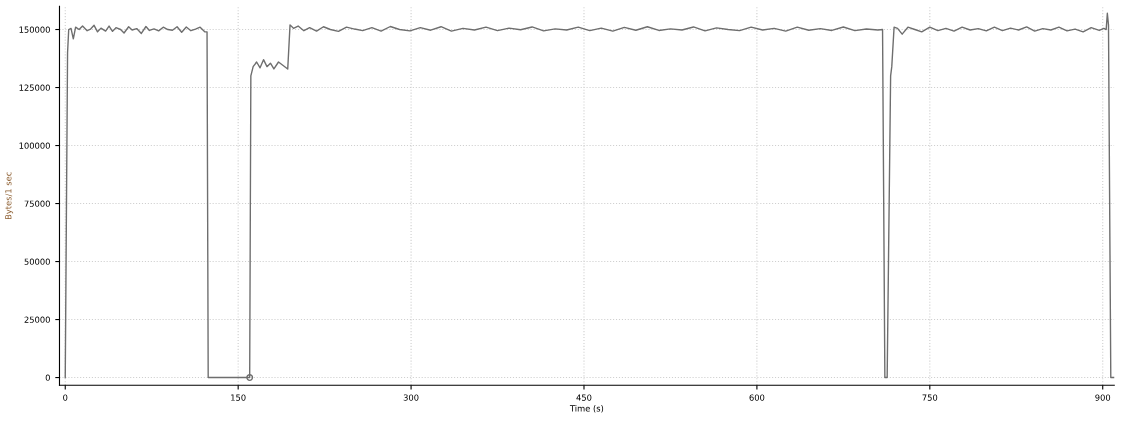 The width and height of the screenshot is (1144, 421). Describe the element at coordinates (47, 377) in the screenshot. I see `y-tick-label: 0` at that location.